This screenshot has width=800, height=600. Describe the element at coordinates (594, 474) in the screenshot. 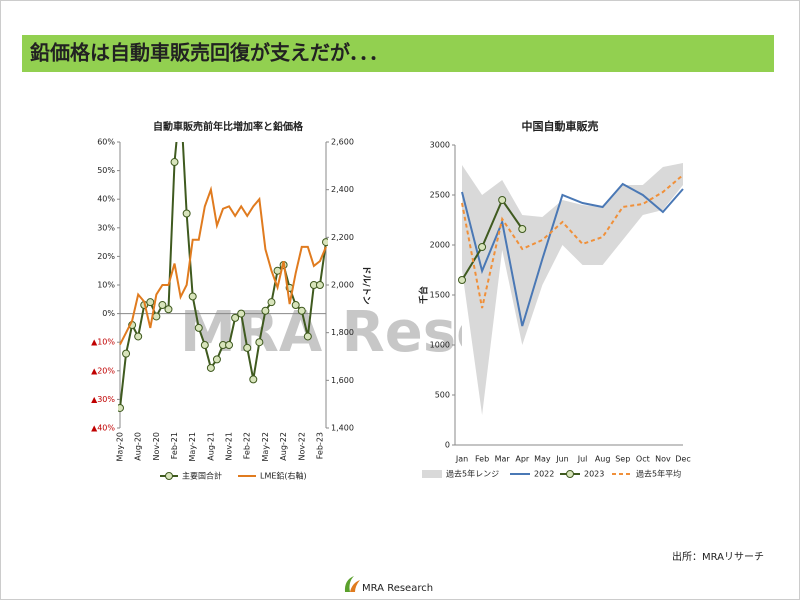

I see `legend-label: 2023` at that location.